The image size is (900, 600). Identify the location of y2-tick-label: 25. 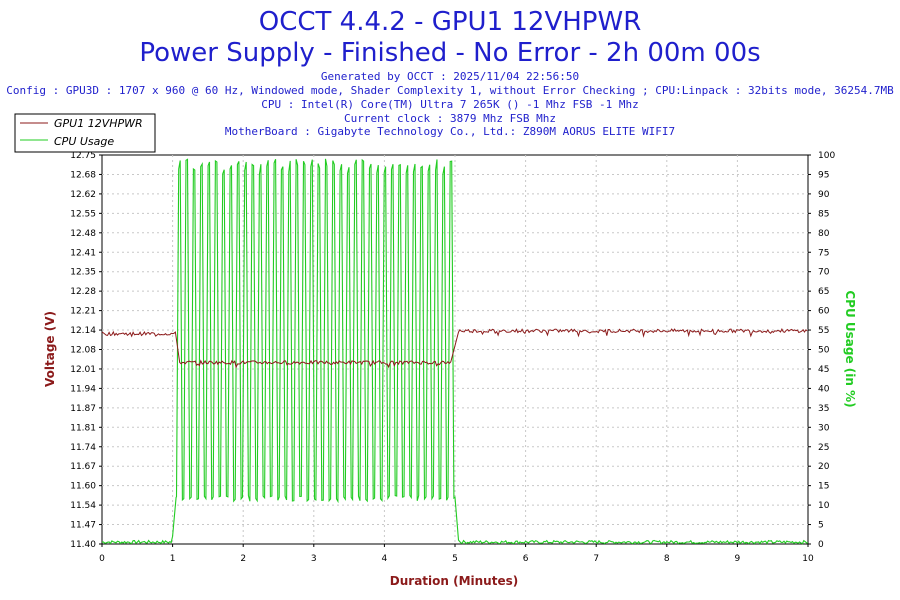
(823, 448).